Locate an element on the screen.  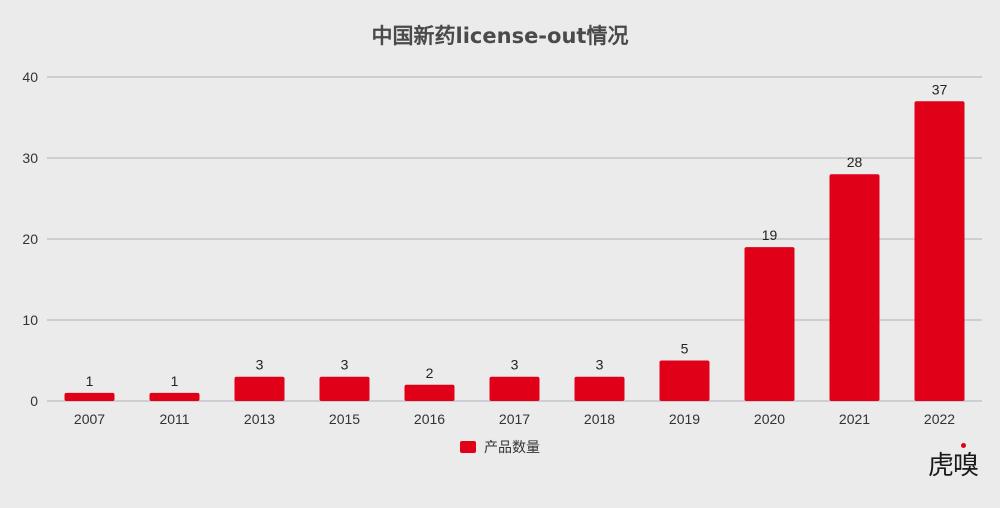
y-tick-label: 10 is located at coordinates (30, 320).